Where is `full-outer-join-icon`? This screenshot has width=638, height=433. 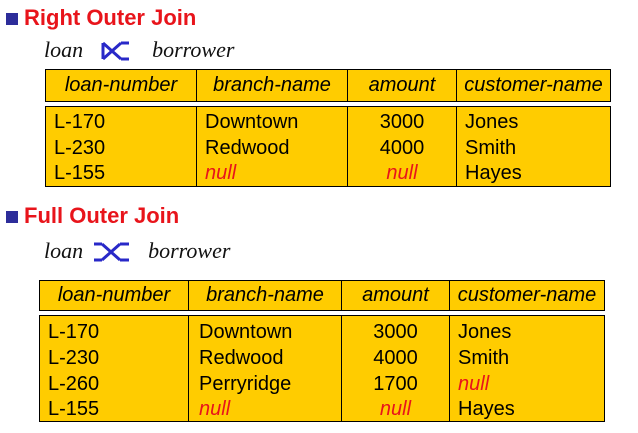 full-outer-join-icon is located at coordinates (111, 252).